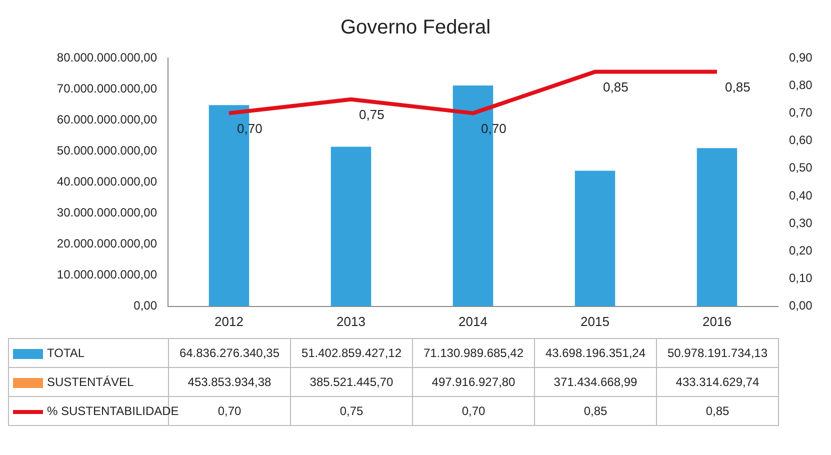  I want to click on data-label: 43.698.196.351,24, so click(595, 353).